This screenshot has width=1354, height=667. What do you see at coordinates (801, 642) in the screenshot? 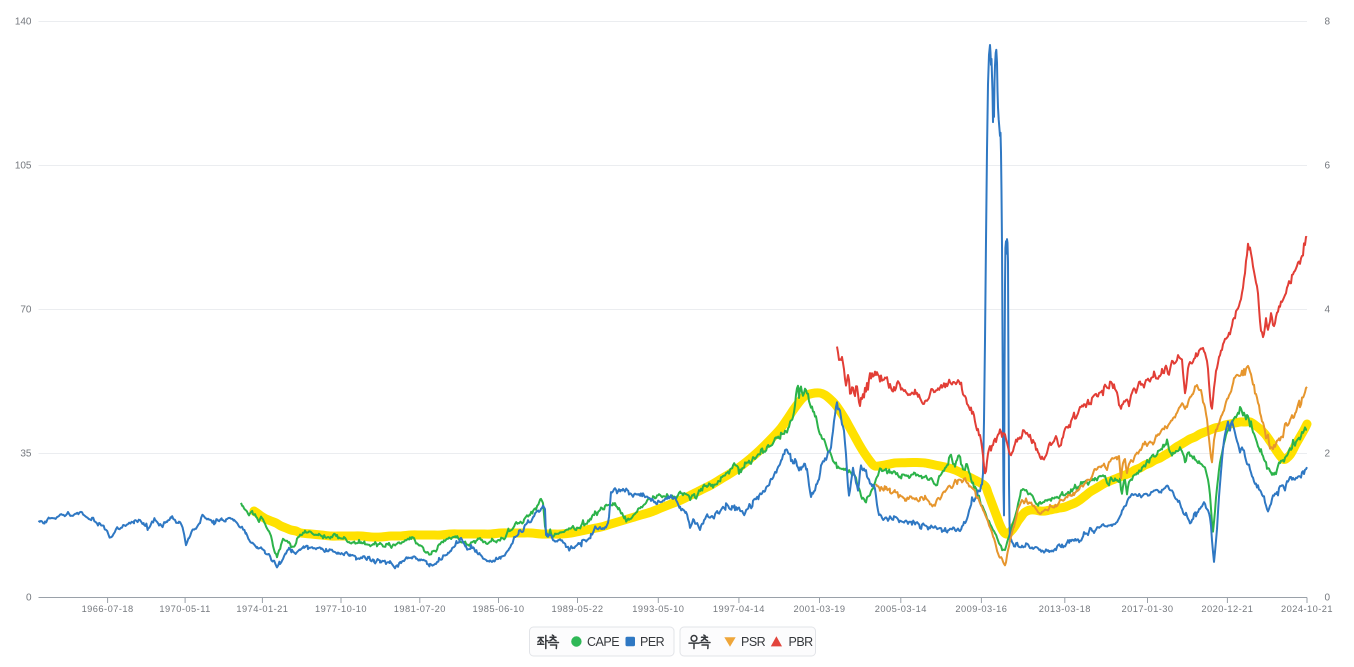
I see `svg-text: PBR` at bounding box center [801, 642].